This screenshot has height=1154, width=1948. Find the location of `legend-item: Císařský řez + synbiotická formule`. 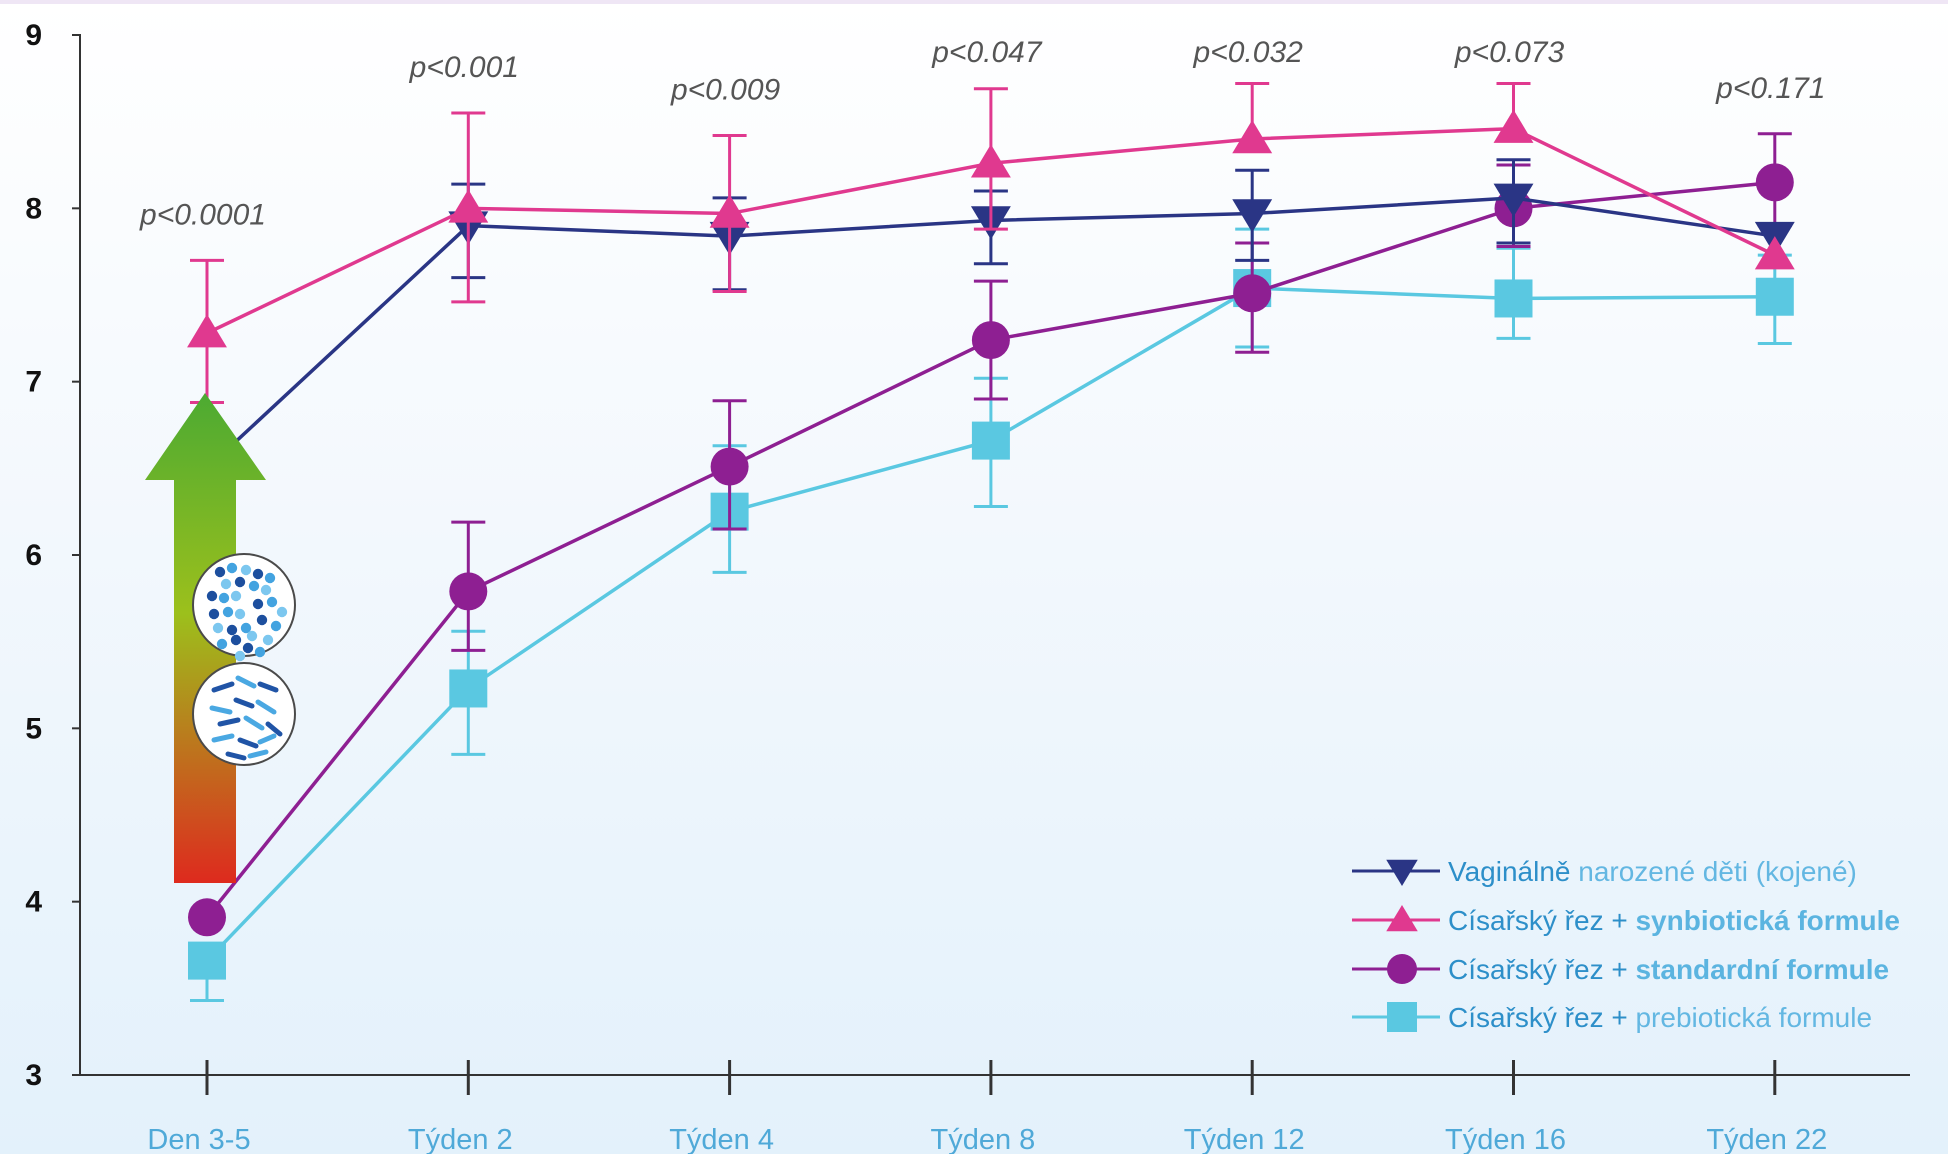

legend-item: Císařský řez + synbiotická formule is located at coordinates (1626, 920).